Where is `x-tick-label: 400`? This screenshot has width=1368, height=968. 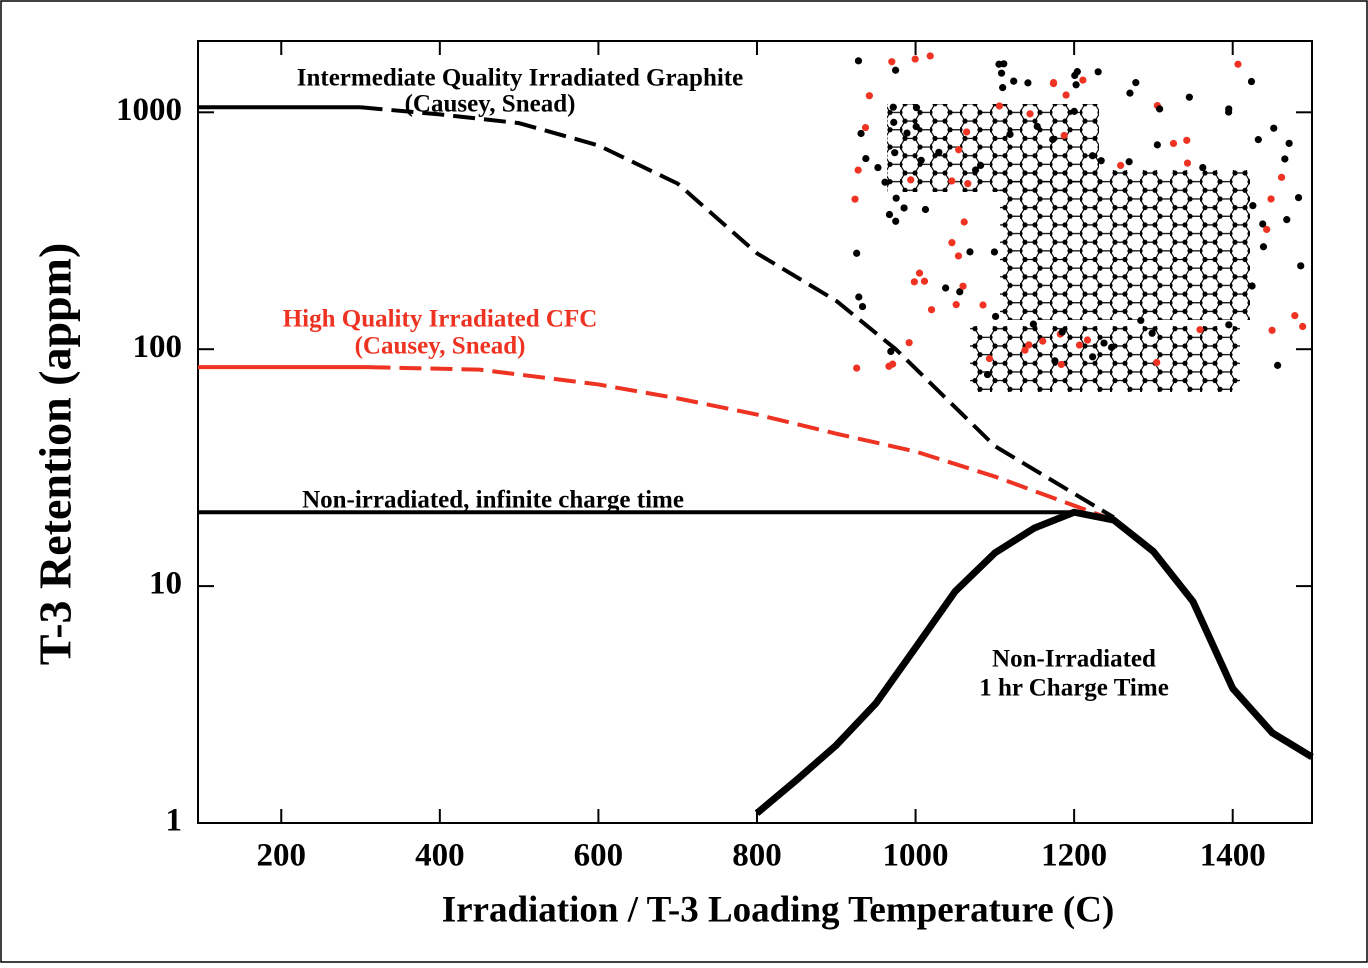 x-tick-label: 400 is located at coordinates (440, 856).